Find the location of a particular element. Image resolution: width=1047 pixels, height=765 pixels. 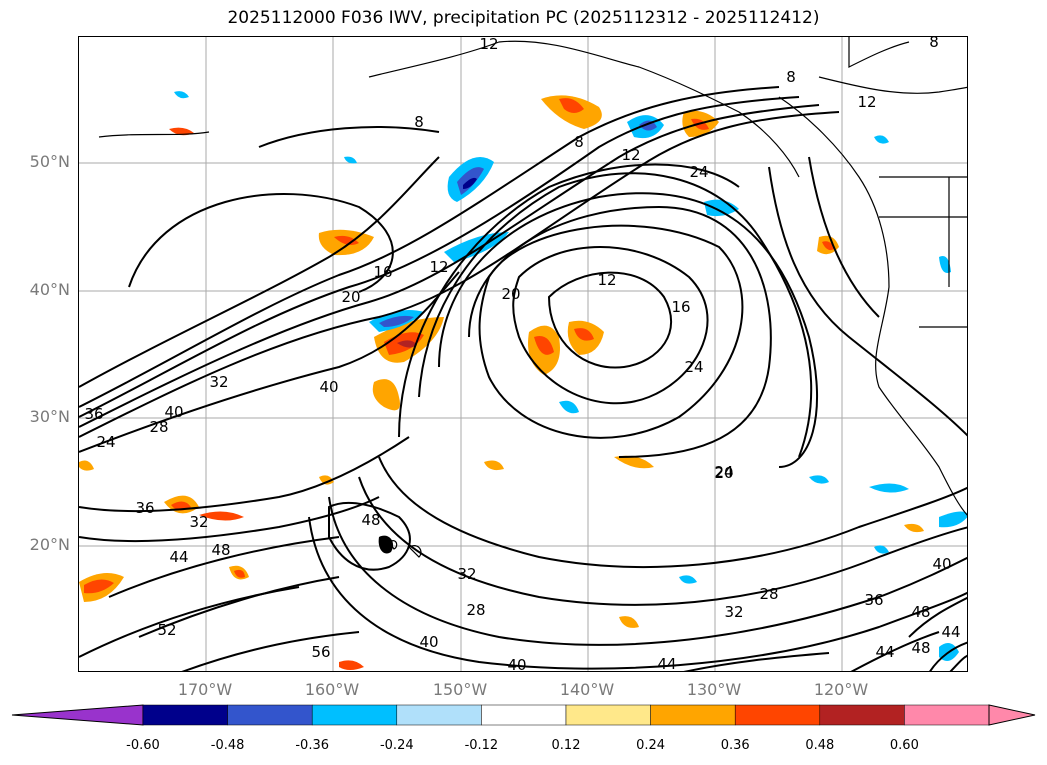

colorbar-tick-label: 0.12 is located at coordinates (566, 745).